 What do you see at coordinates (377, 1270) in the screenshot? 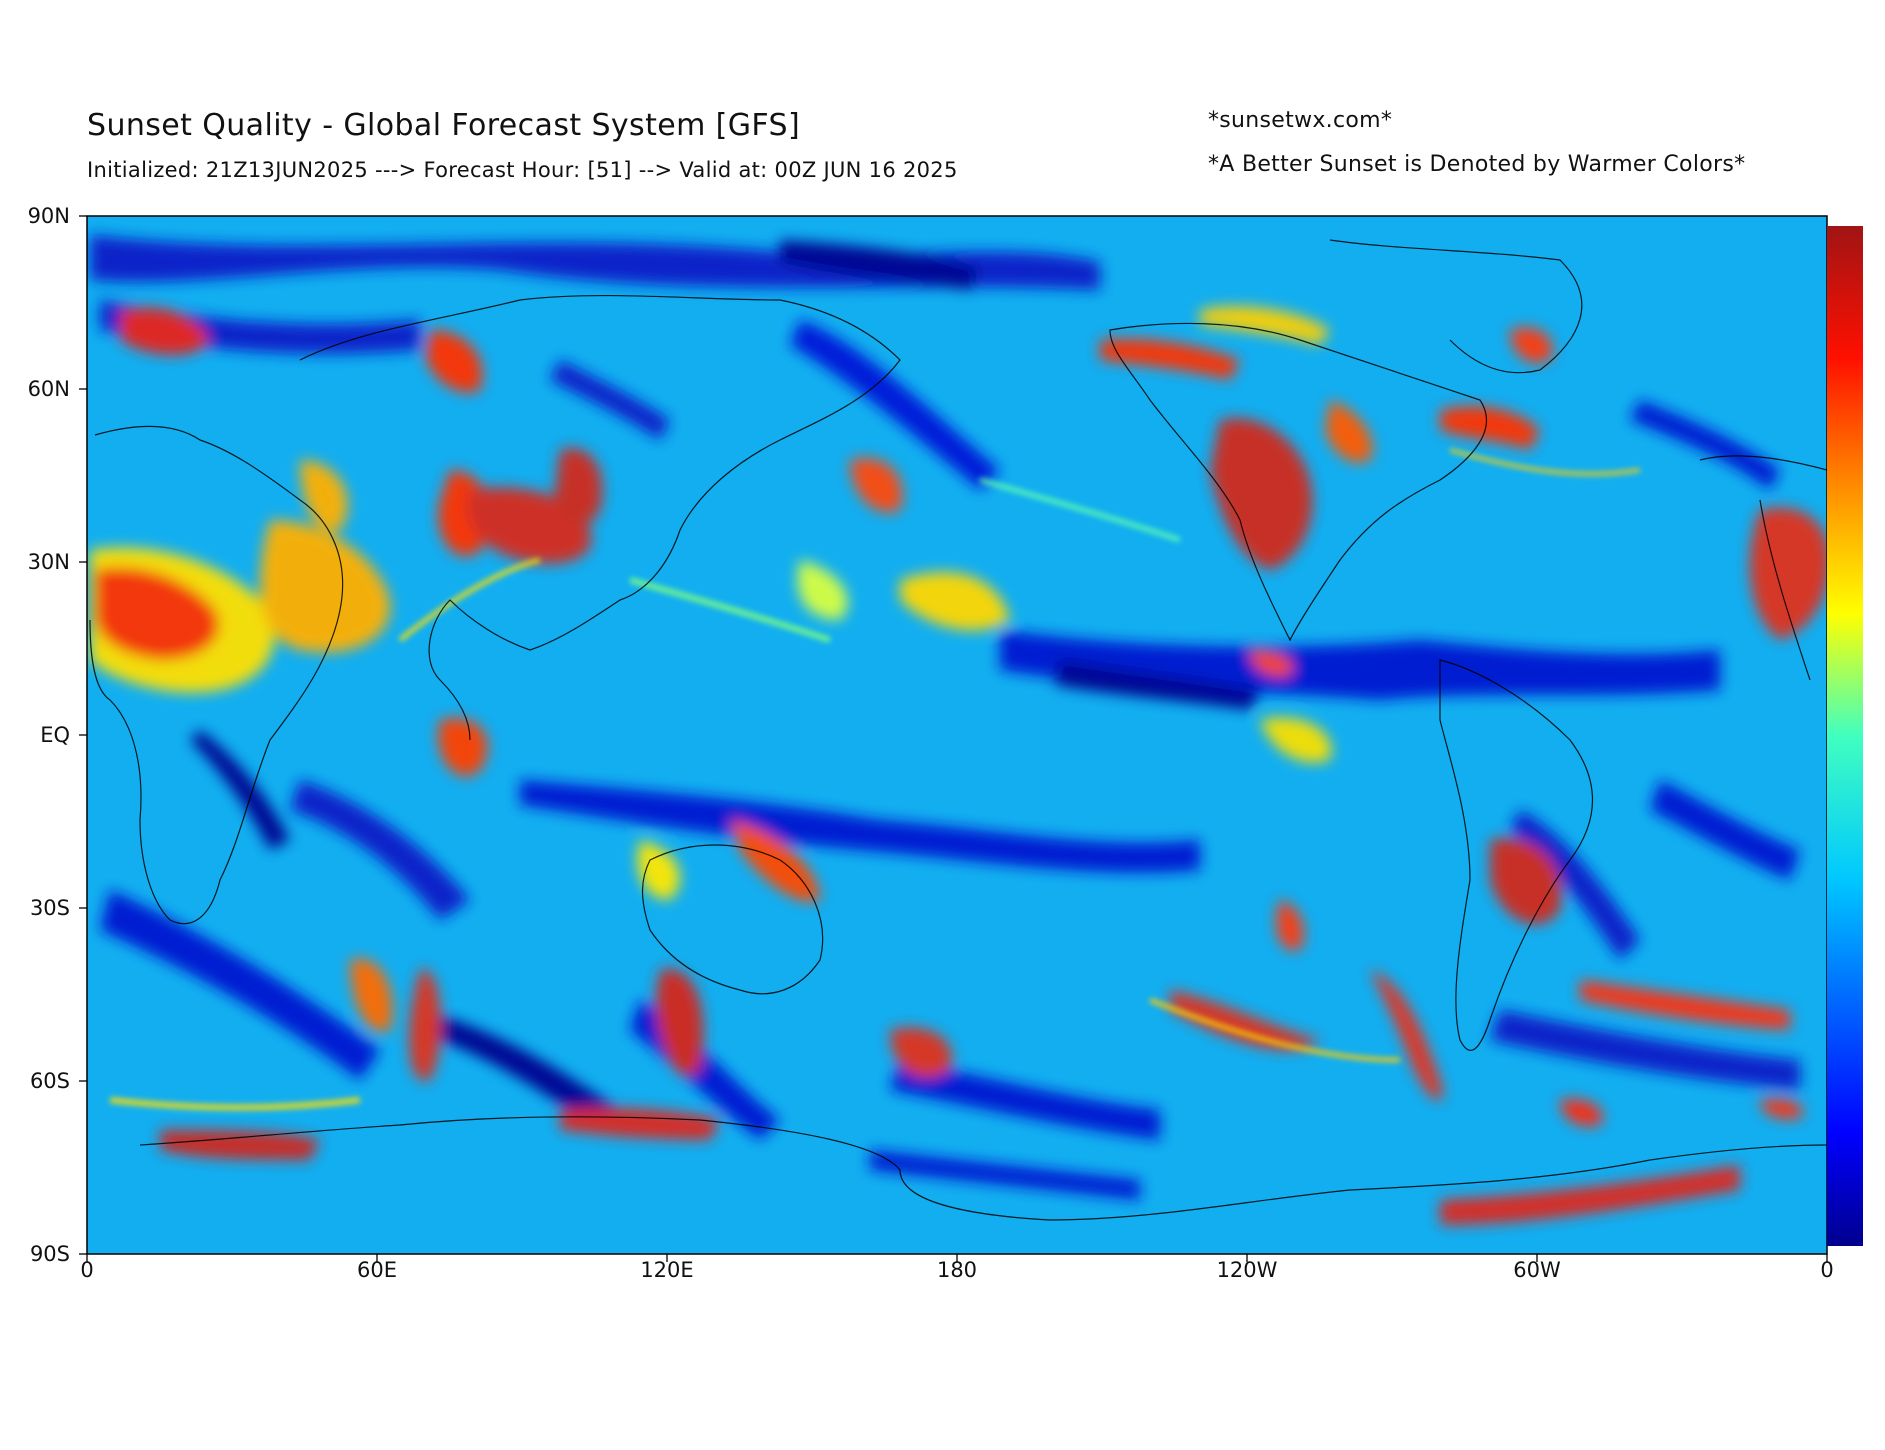
I see `lon-label-60e: 60E` at bounding box center [377, 1270].